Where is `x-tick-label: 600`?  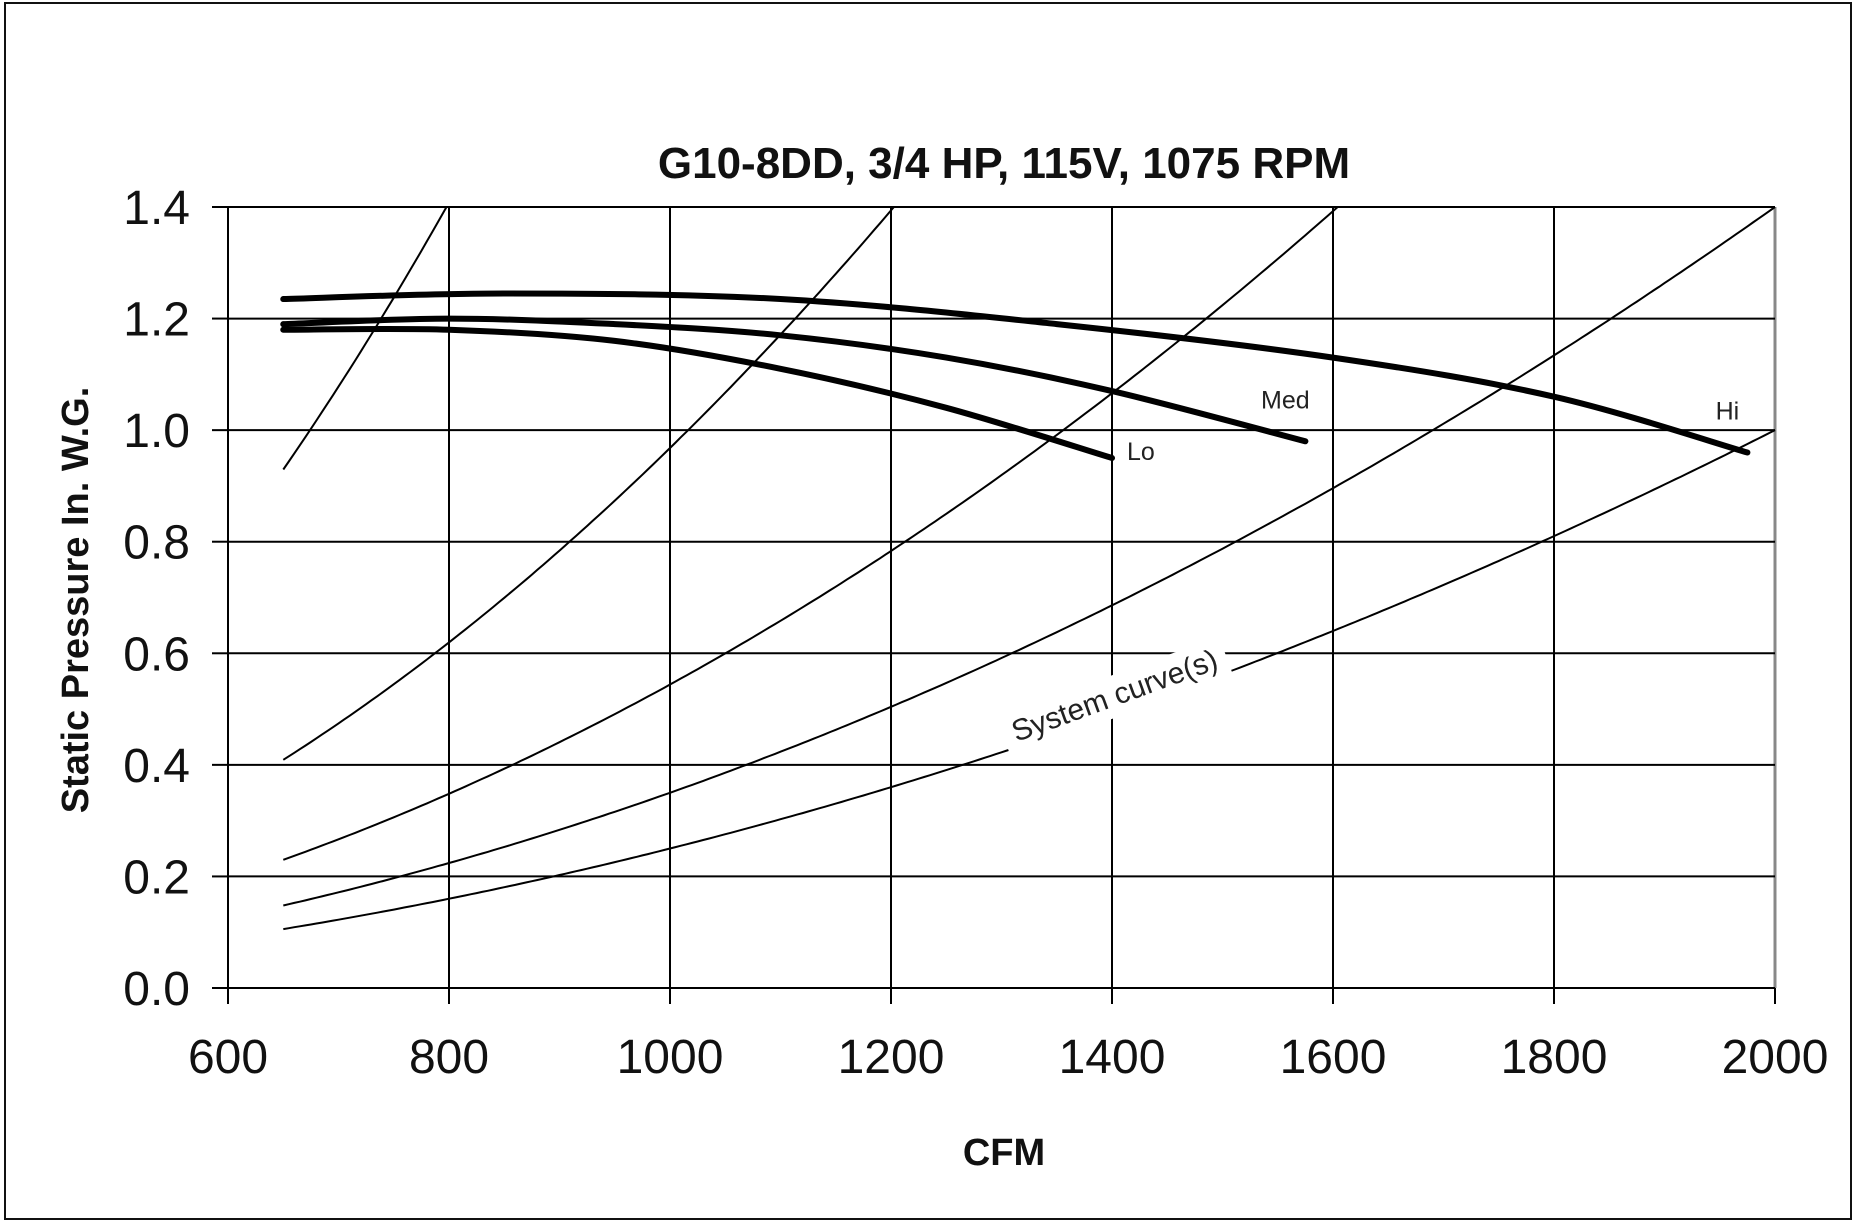
x-tick-label: 600 is located at coordinates (228, 1057).